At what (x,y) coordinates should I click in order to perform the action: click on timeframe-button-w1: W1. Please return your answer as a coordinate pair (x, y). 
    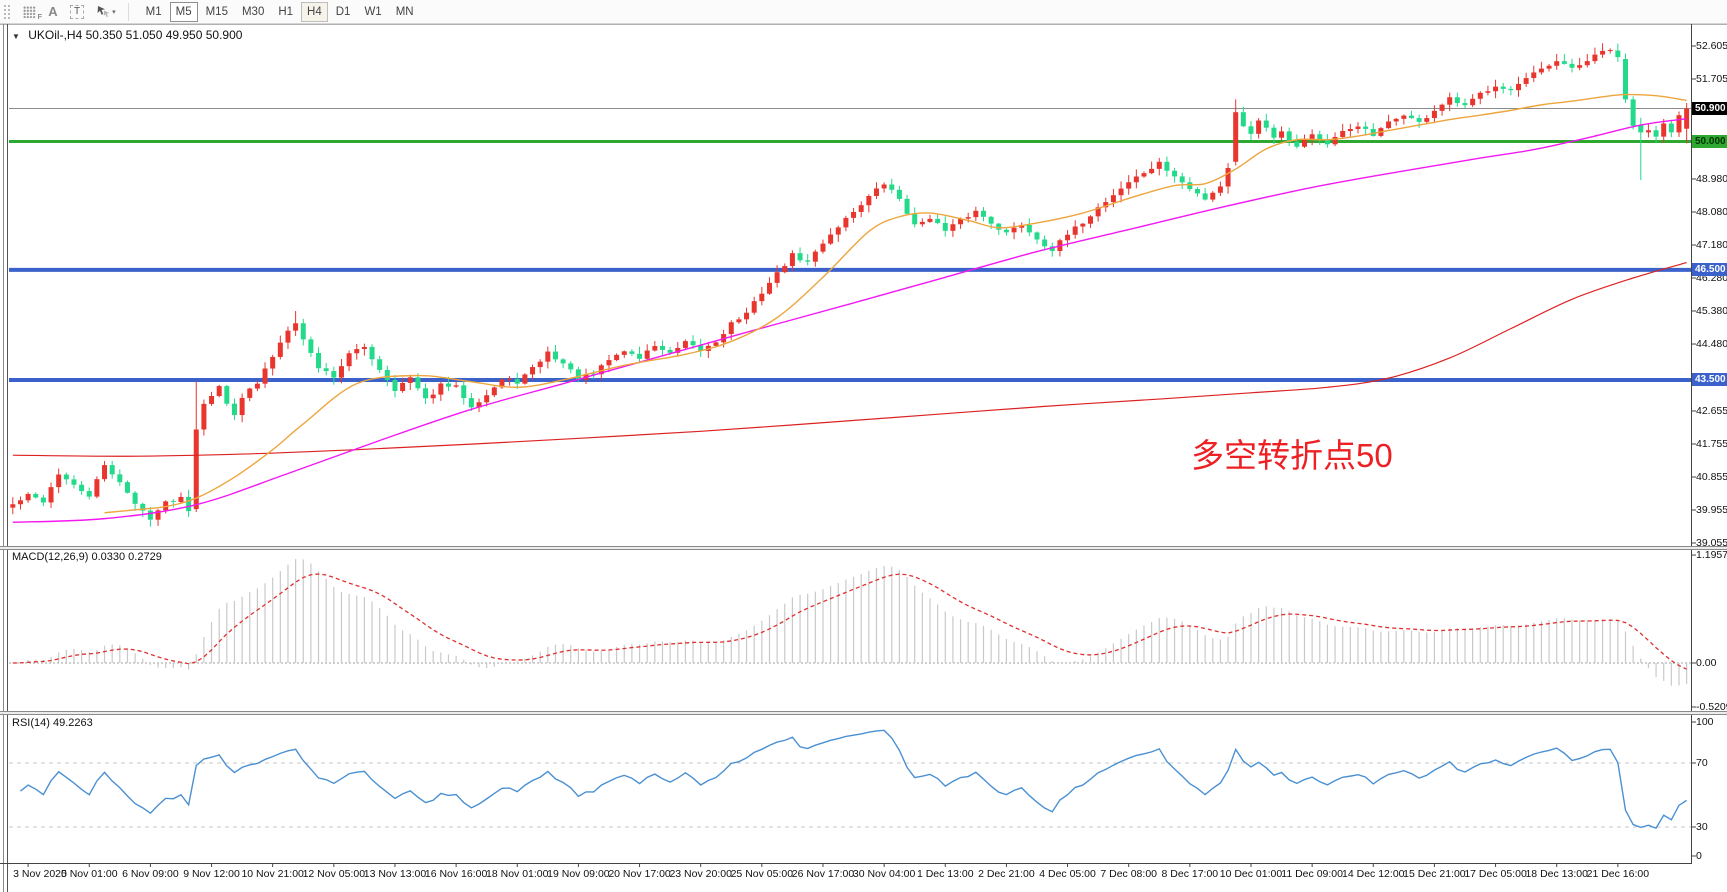
    Looking at the image, I should click on (372, 12).